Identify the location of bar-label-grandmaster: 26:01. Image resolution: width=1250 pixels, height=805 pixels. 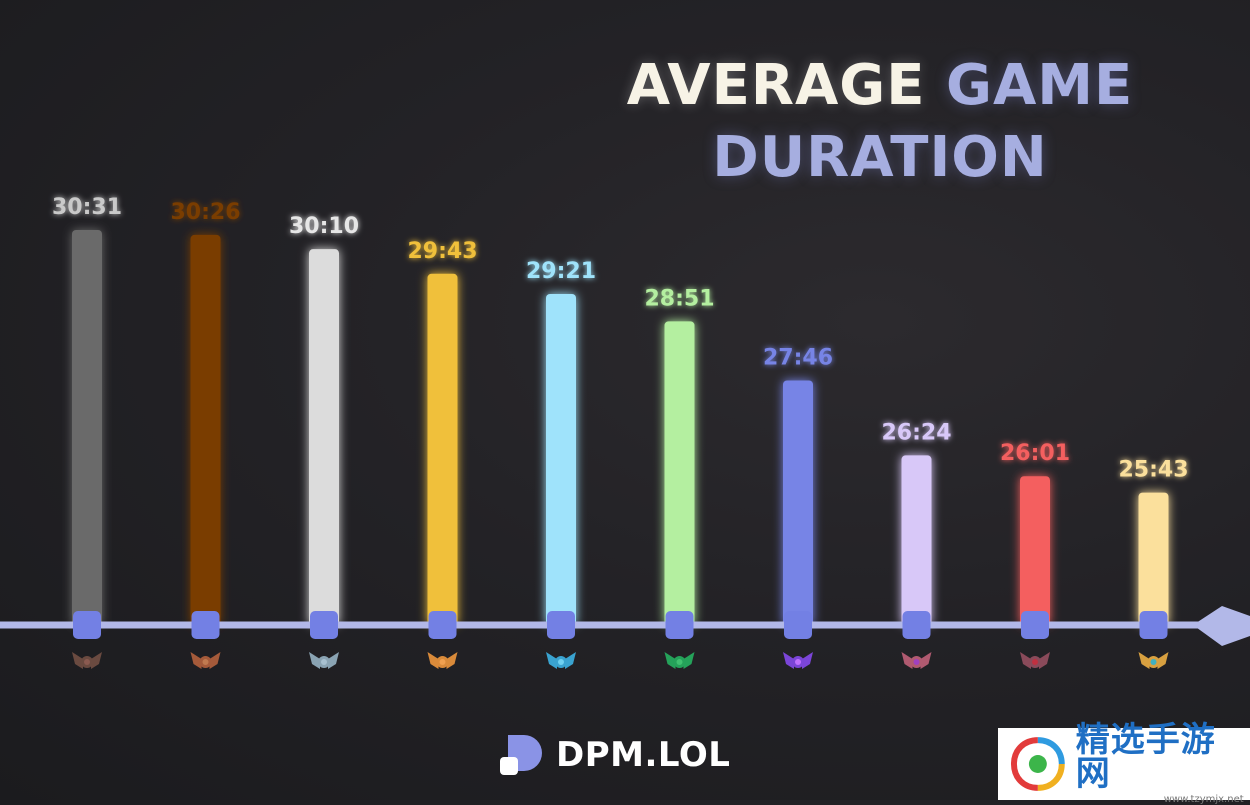
(1035, 453).